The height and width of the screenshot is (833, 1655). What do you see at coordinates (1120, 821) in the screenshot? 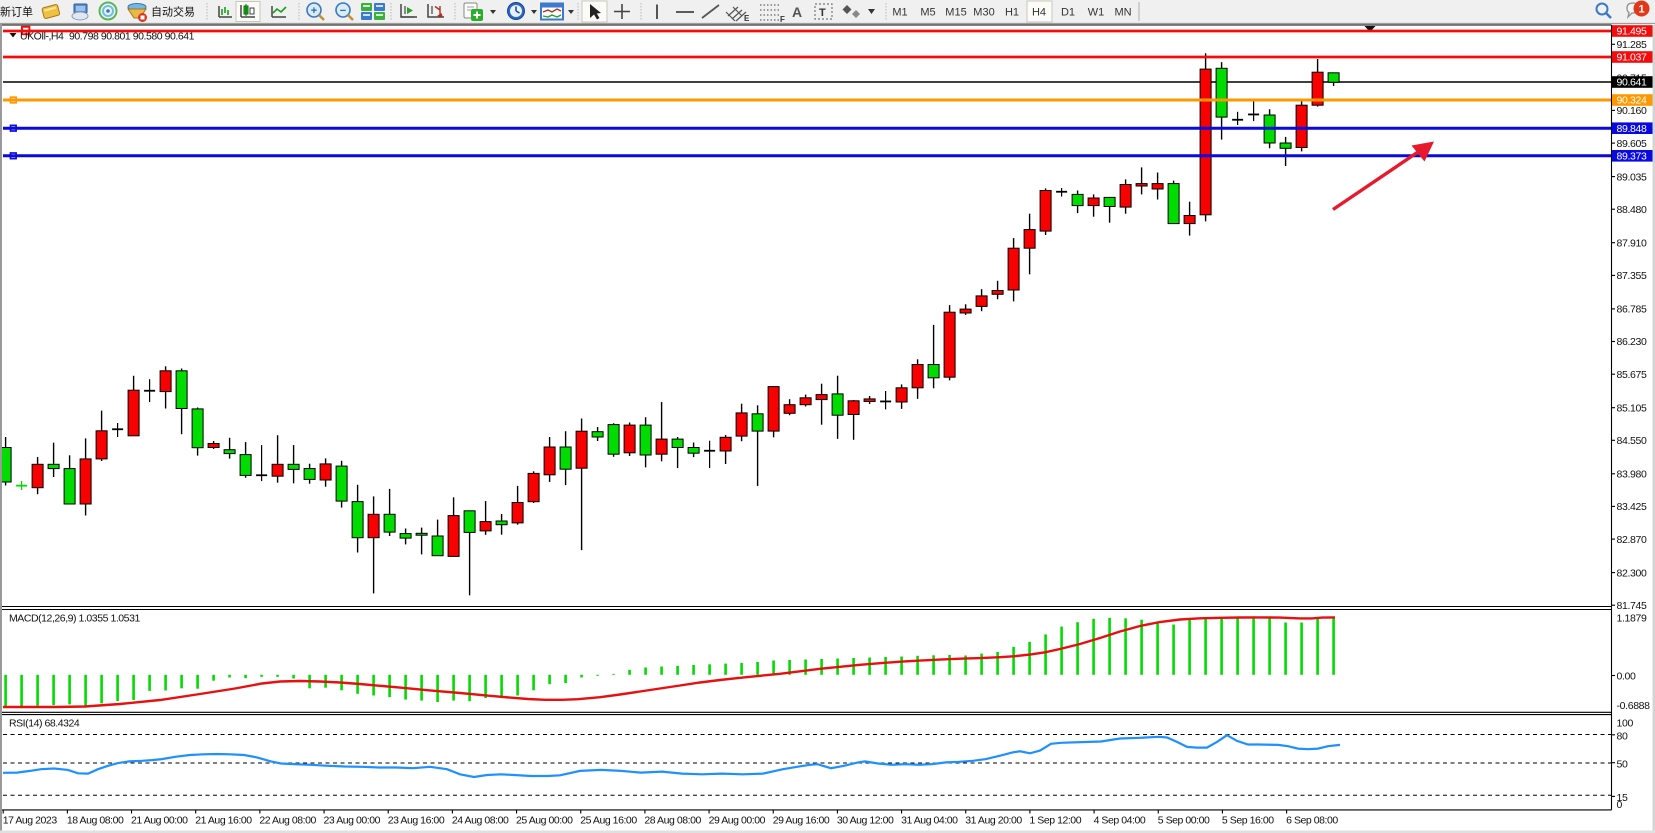
I see `svg-text: 4 Sep 04:00` at bounding box center [1120, 821].